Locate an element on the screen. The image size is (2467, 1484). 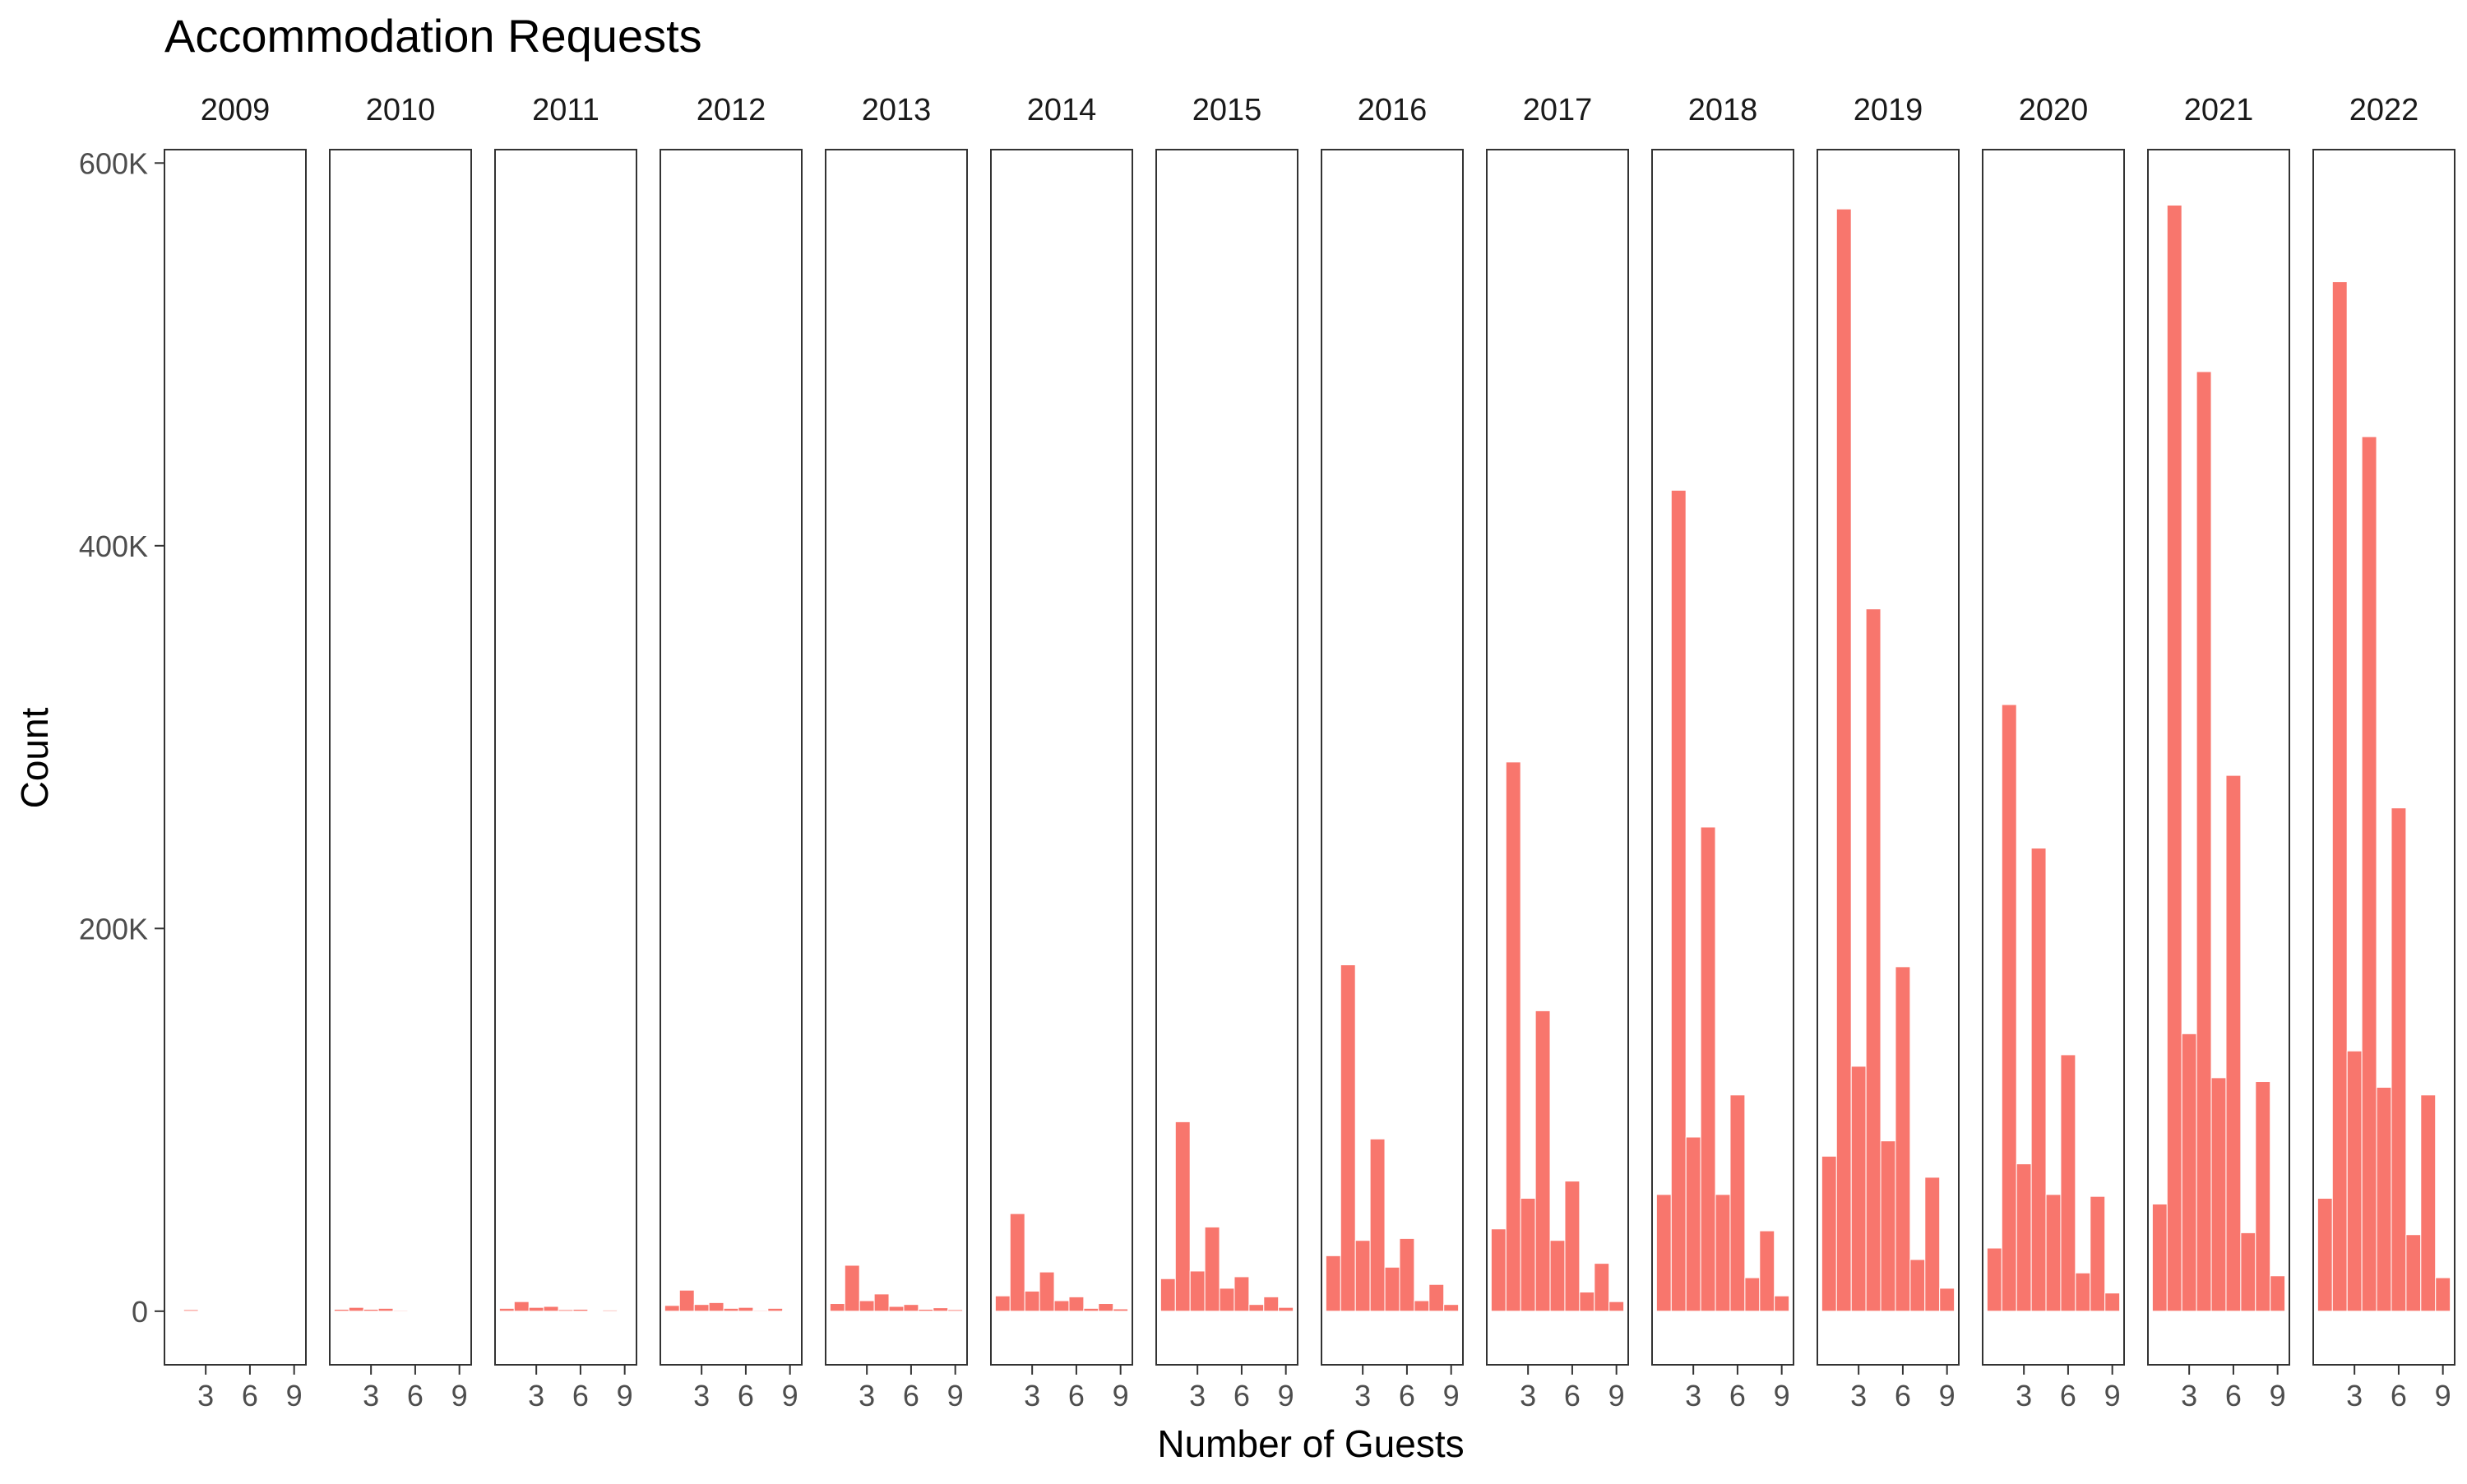
facet-strip-label: 2013 is located at coordinates (897, 110).